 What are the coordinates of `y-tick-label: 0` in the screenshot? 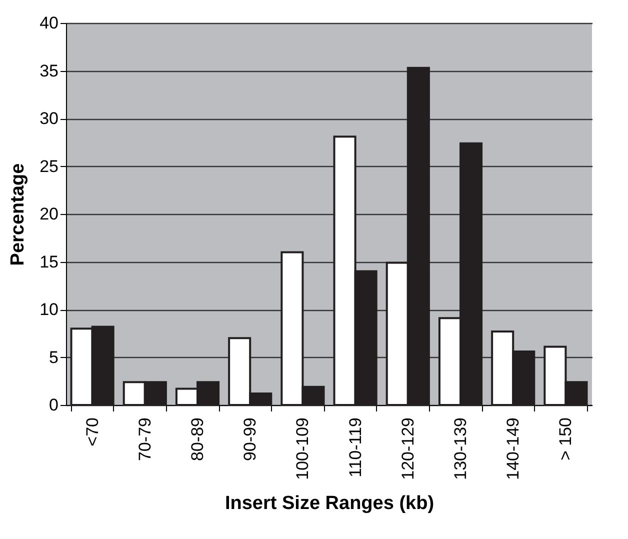 It's located at (53, 405).